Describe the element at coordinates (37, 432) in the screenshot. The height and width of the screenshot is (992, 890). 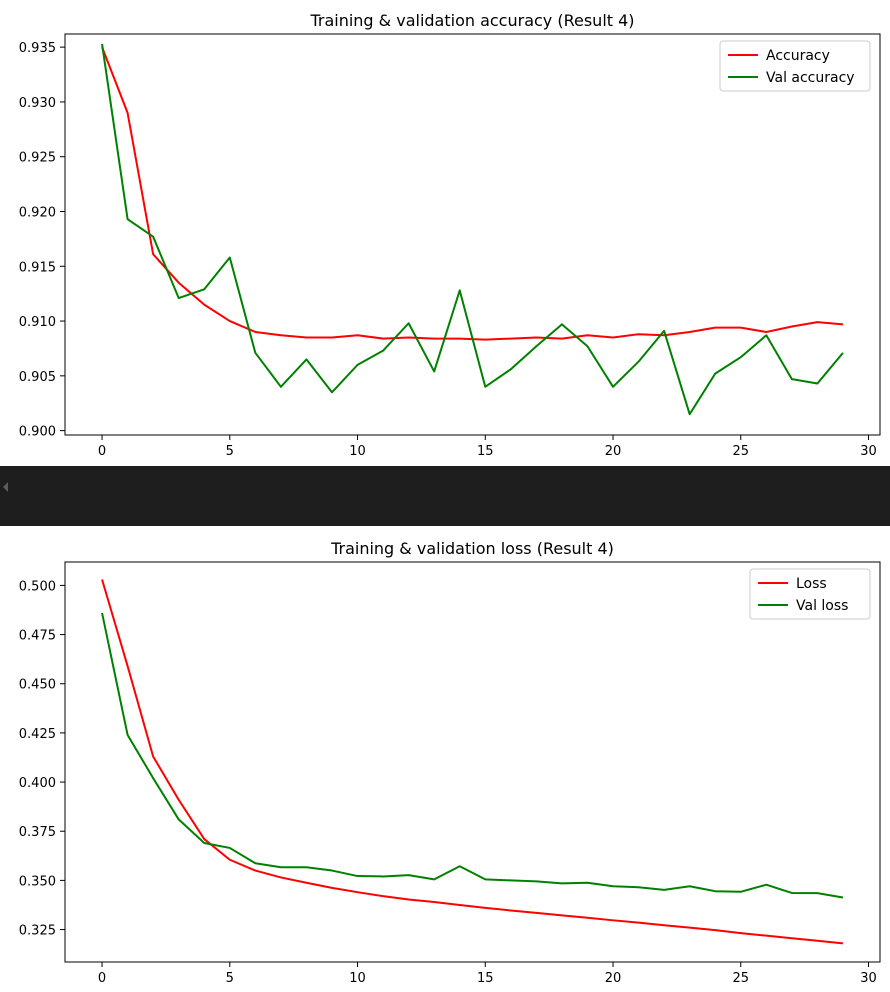
I see `accuracy-y-tick-label: 0.900` at that location.